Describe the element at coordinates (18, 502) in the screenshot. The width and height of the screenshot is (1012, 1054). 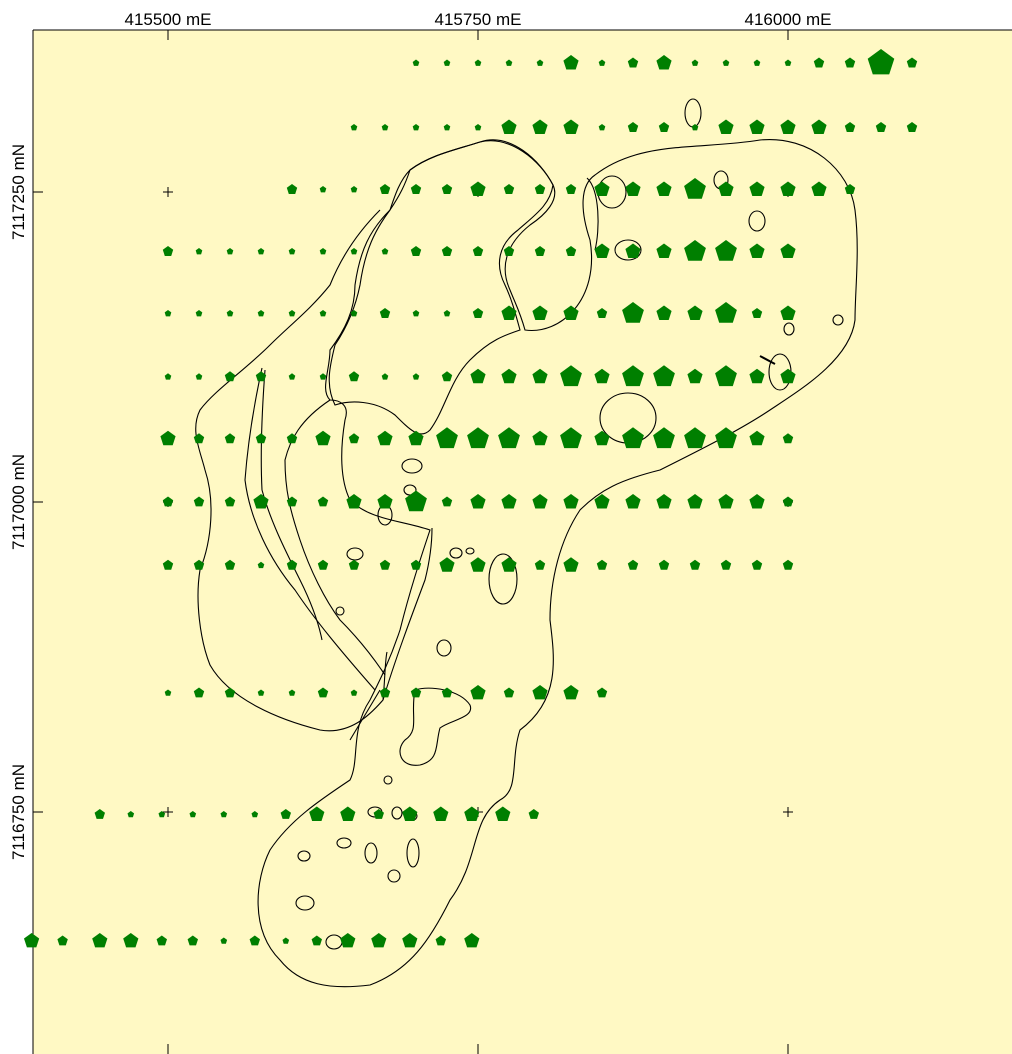
I see `y-label-2: 7117000 mN` at that location.